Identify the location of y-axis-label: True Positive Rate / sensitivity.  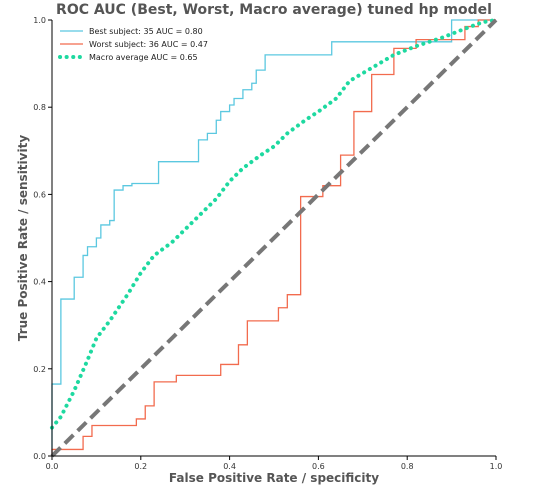
(23, 238).